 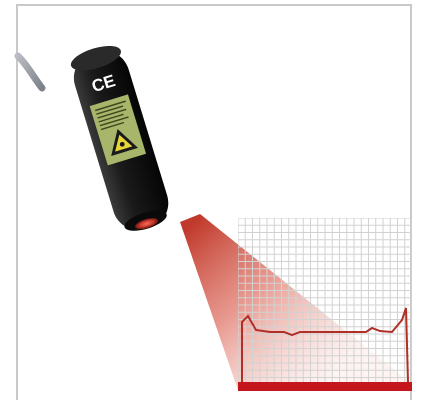 I want to click on beam-profile-line, so click(x=325, y=345).